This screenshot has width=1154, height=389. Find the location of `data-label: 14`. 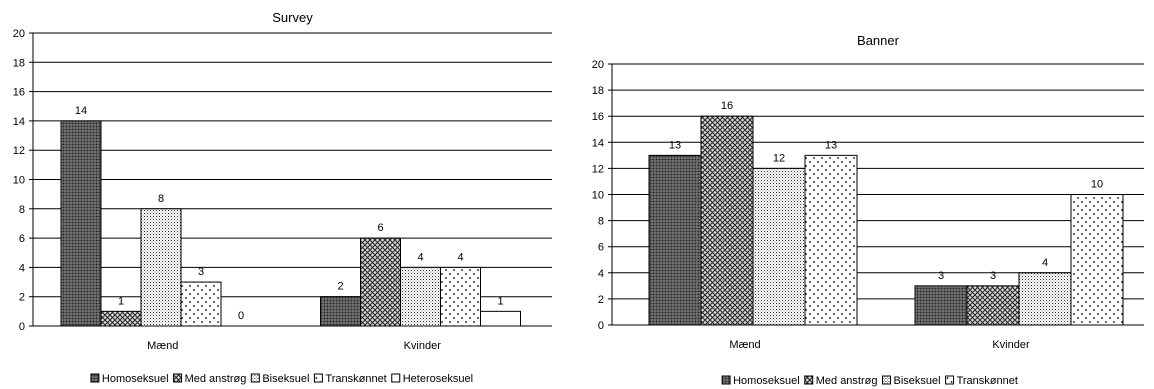

data-label: 14 is located at coordinates (81, 111).